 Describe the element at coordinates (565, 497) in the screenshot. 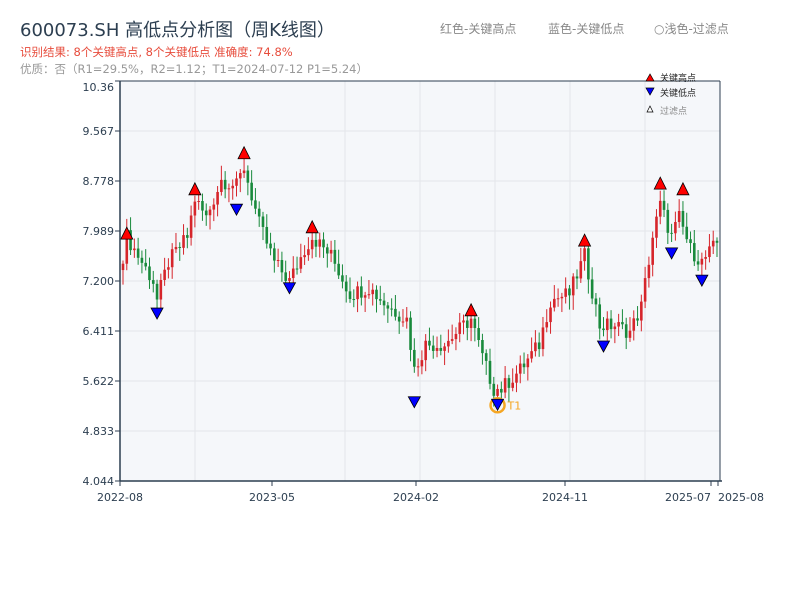

I see `x-tick-label: 2024-11` at that location.